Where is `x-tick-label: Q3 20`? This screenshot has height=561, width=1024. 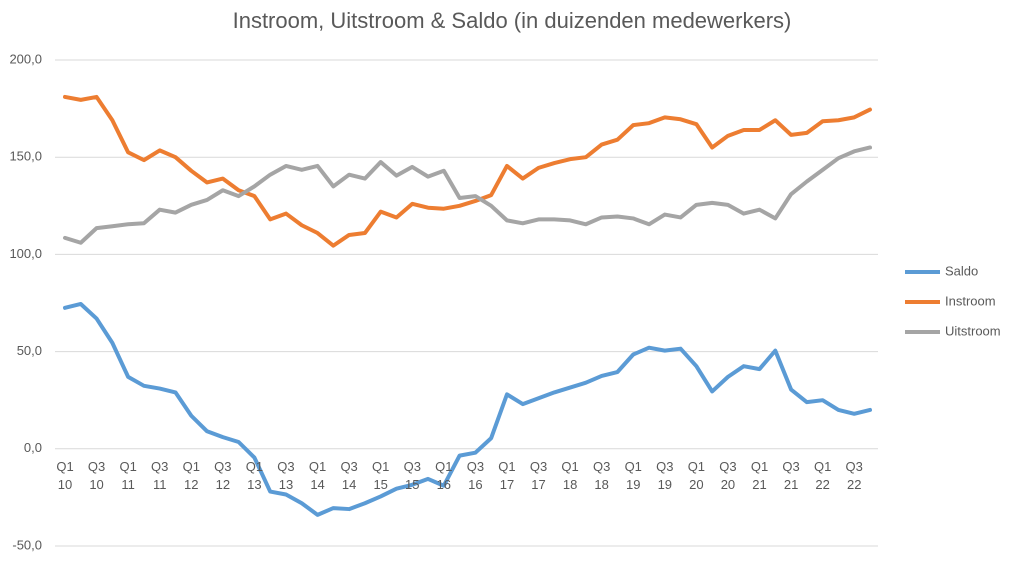
x-tick-label: Q3 20 is located at coordinates (728, 475).